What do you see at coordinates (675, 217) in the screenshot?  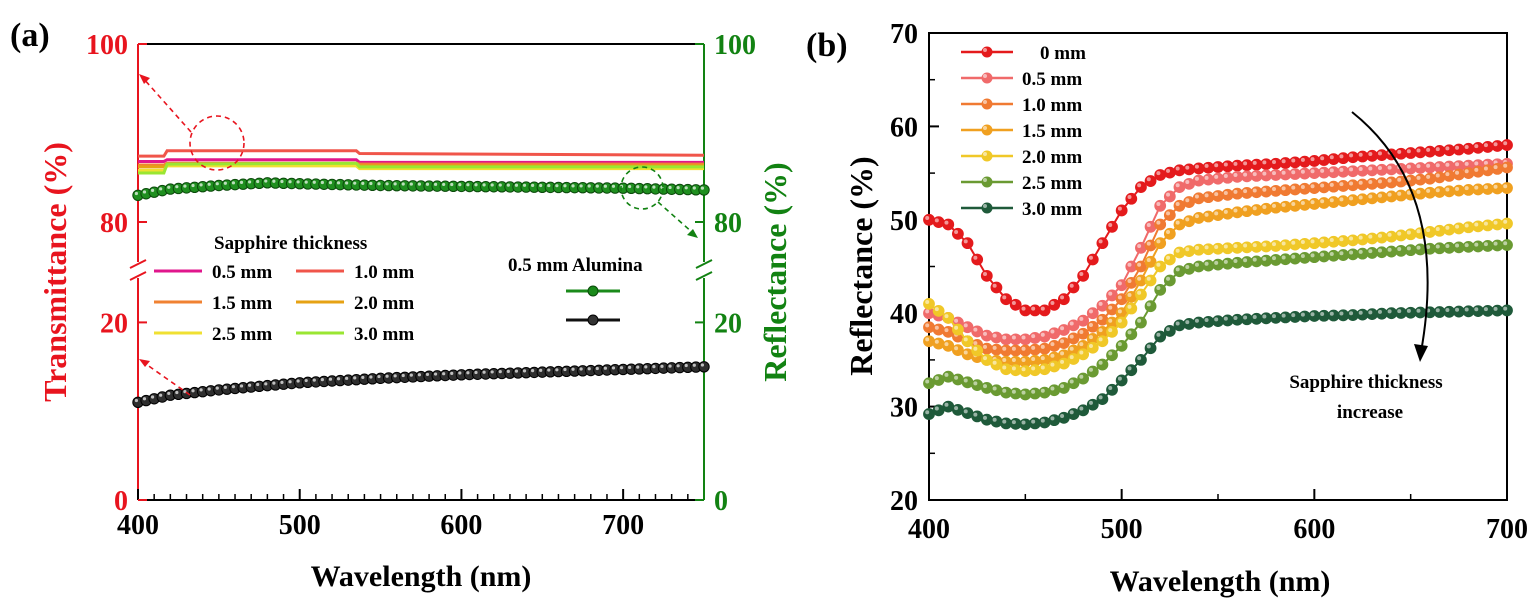 I see `reflectance-arrow` at bounding box center [675, 217].